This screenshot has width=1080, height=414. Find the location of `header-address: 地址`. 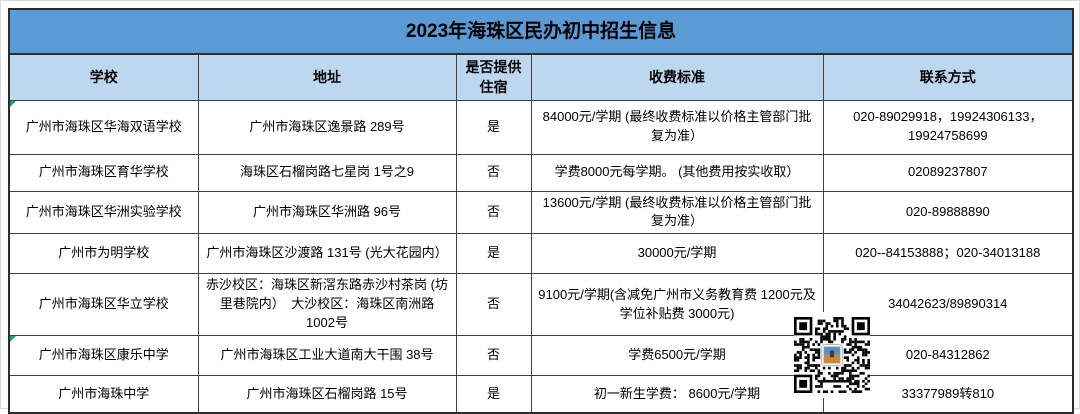

header-address: 地址 is located at coordinates (327, 77).